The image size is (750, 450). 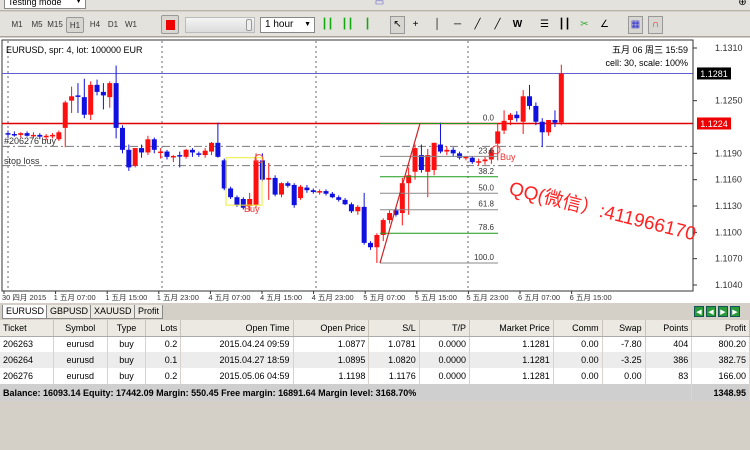 What do you see at coordinates (578, 328) in the screenshot?
I see `column-header: Comm` at bounding box center [578, 328].